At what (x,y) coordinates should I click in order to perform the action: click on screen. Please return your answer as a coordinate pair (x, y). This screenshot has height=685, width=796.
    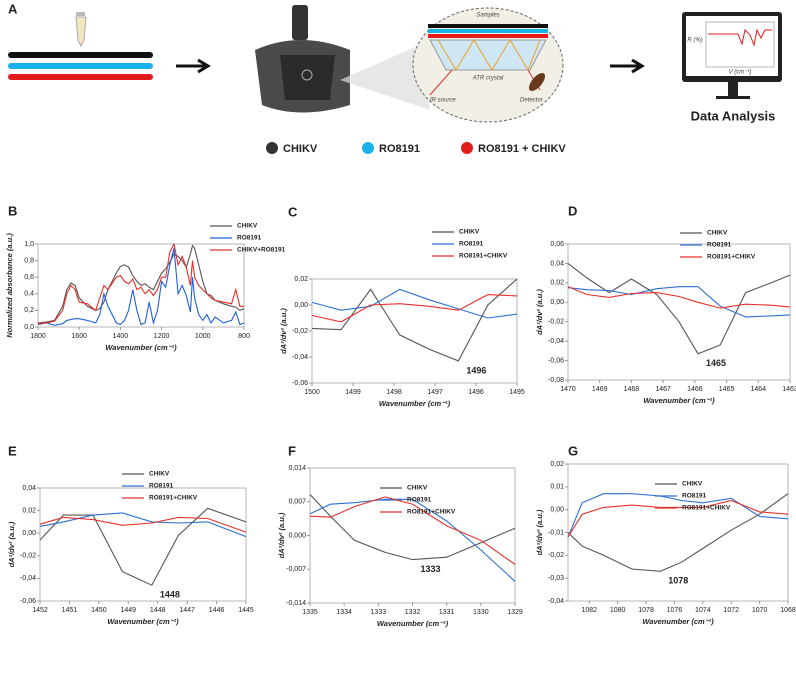
    Looking at the image, I should click on (732, 46).